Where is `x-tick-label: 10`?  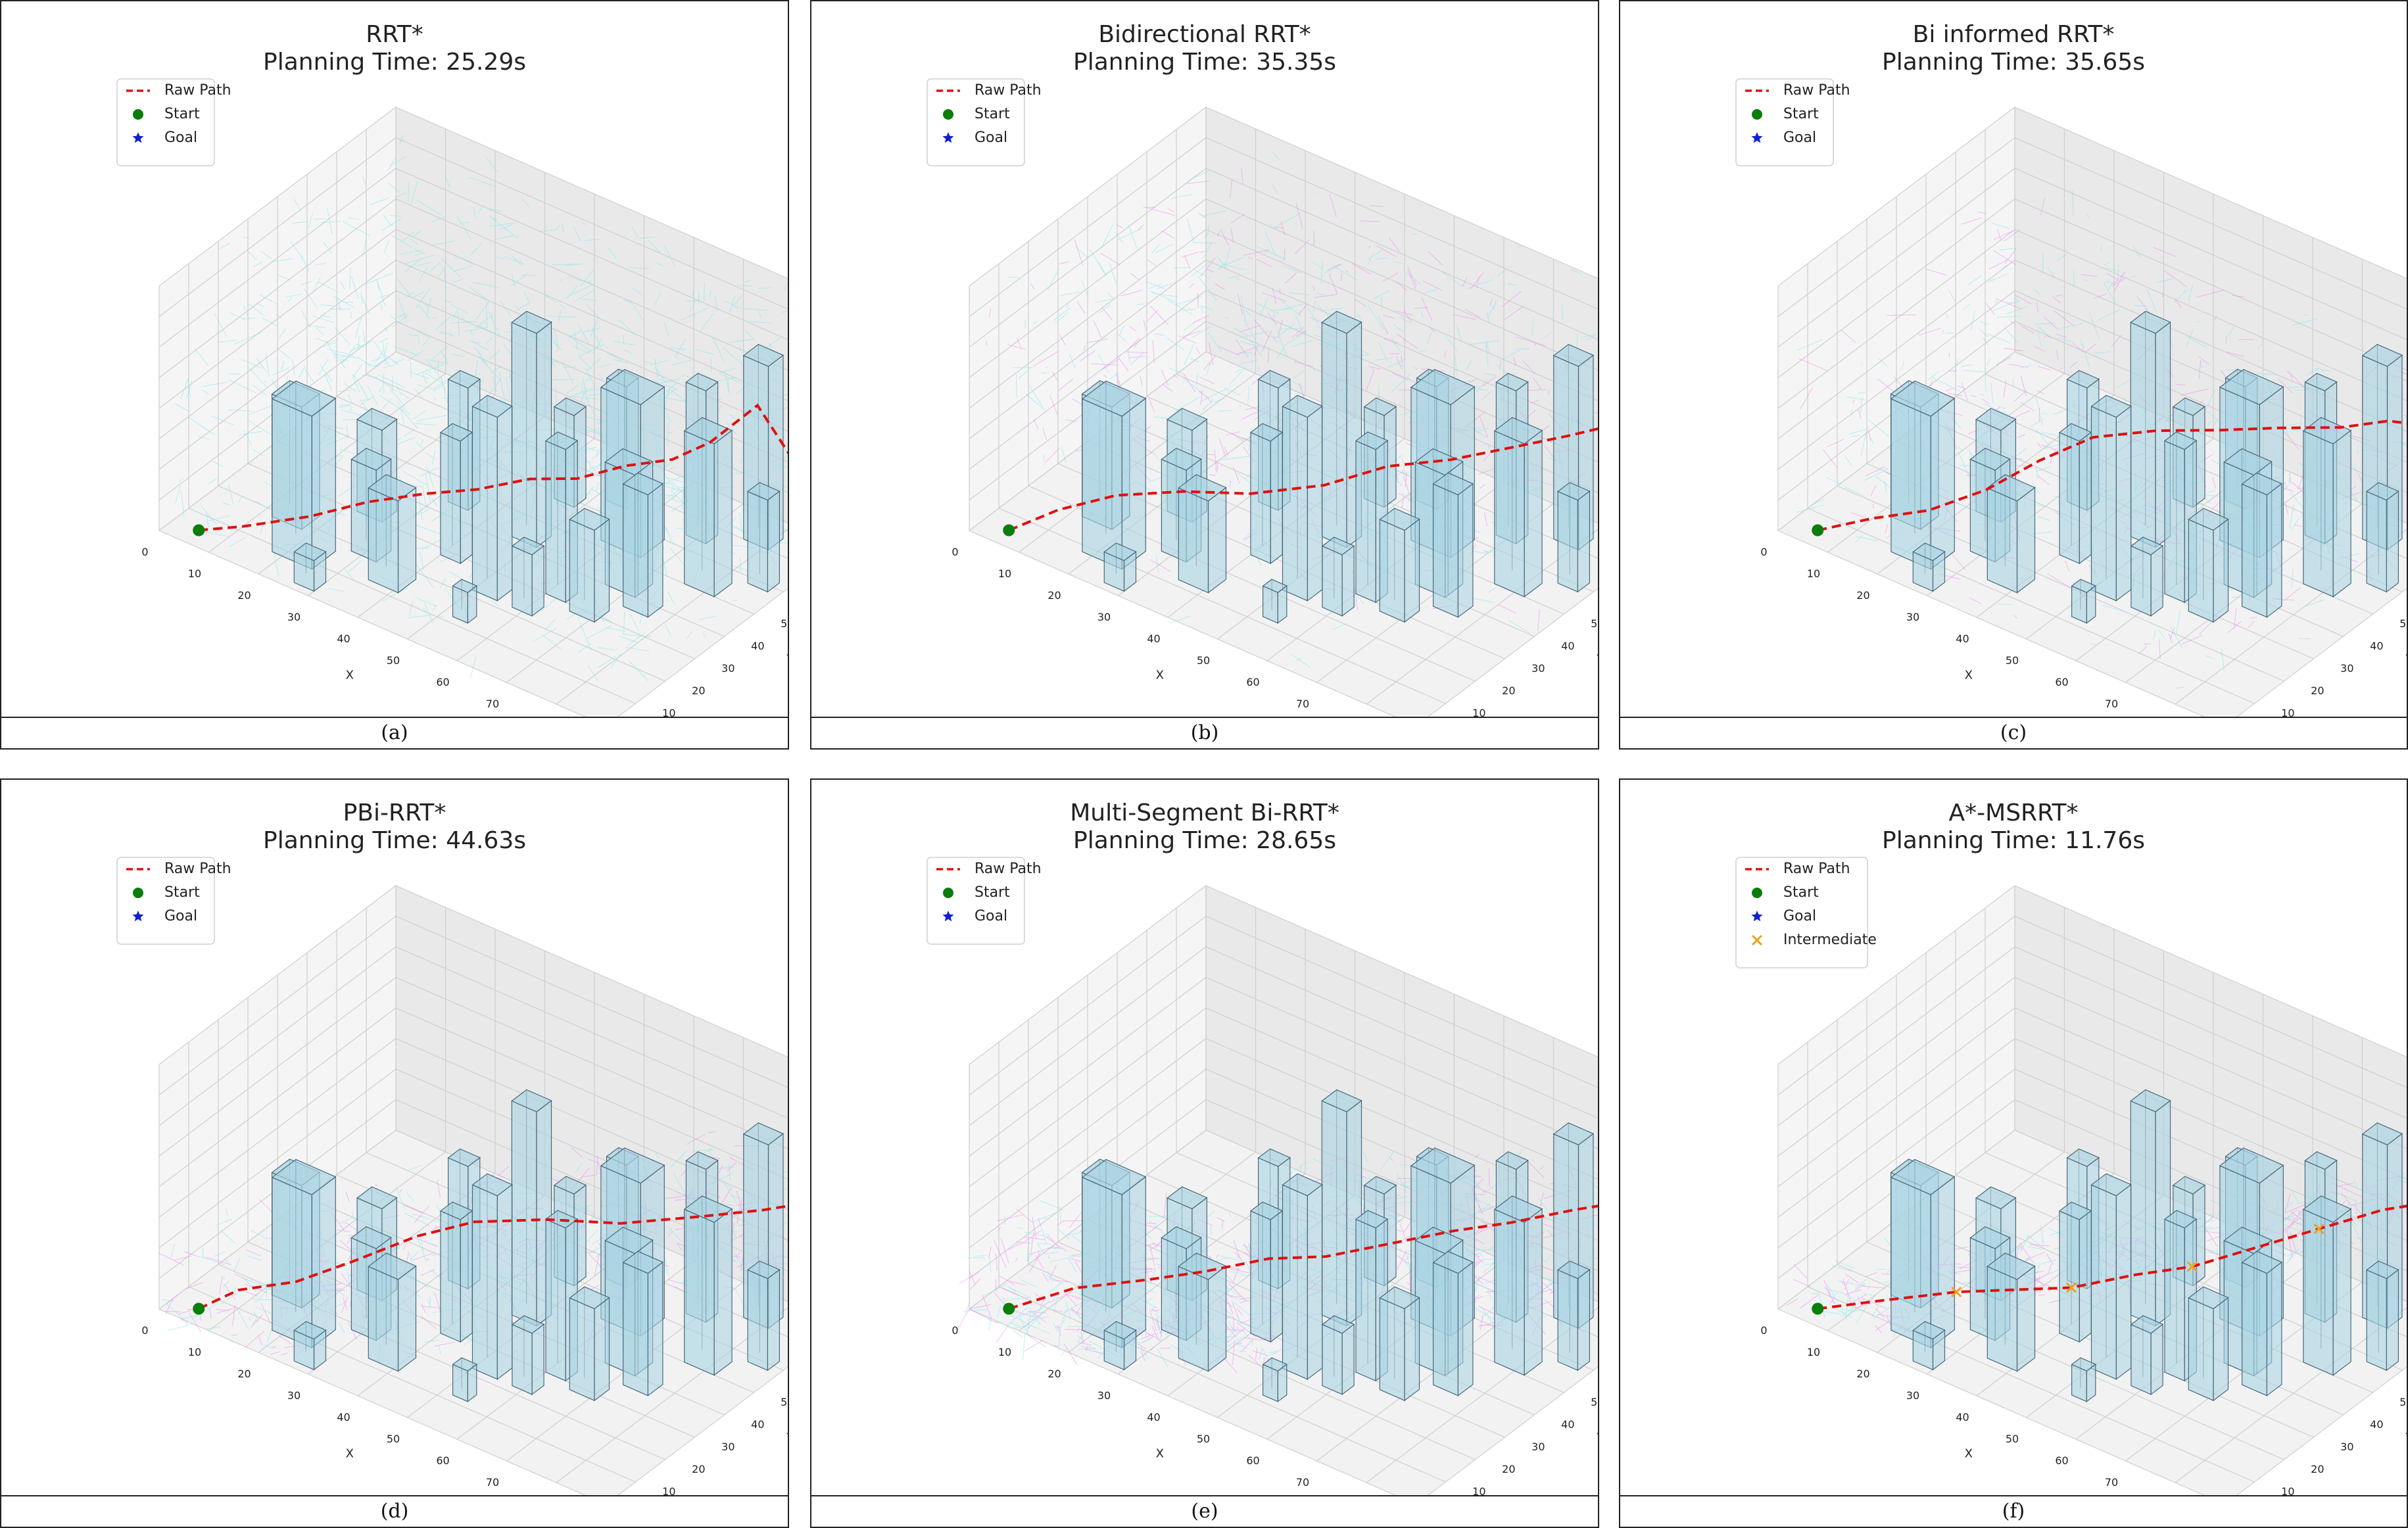 x-tick-label: 10 is located at coordinates (1004, 1352).